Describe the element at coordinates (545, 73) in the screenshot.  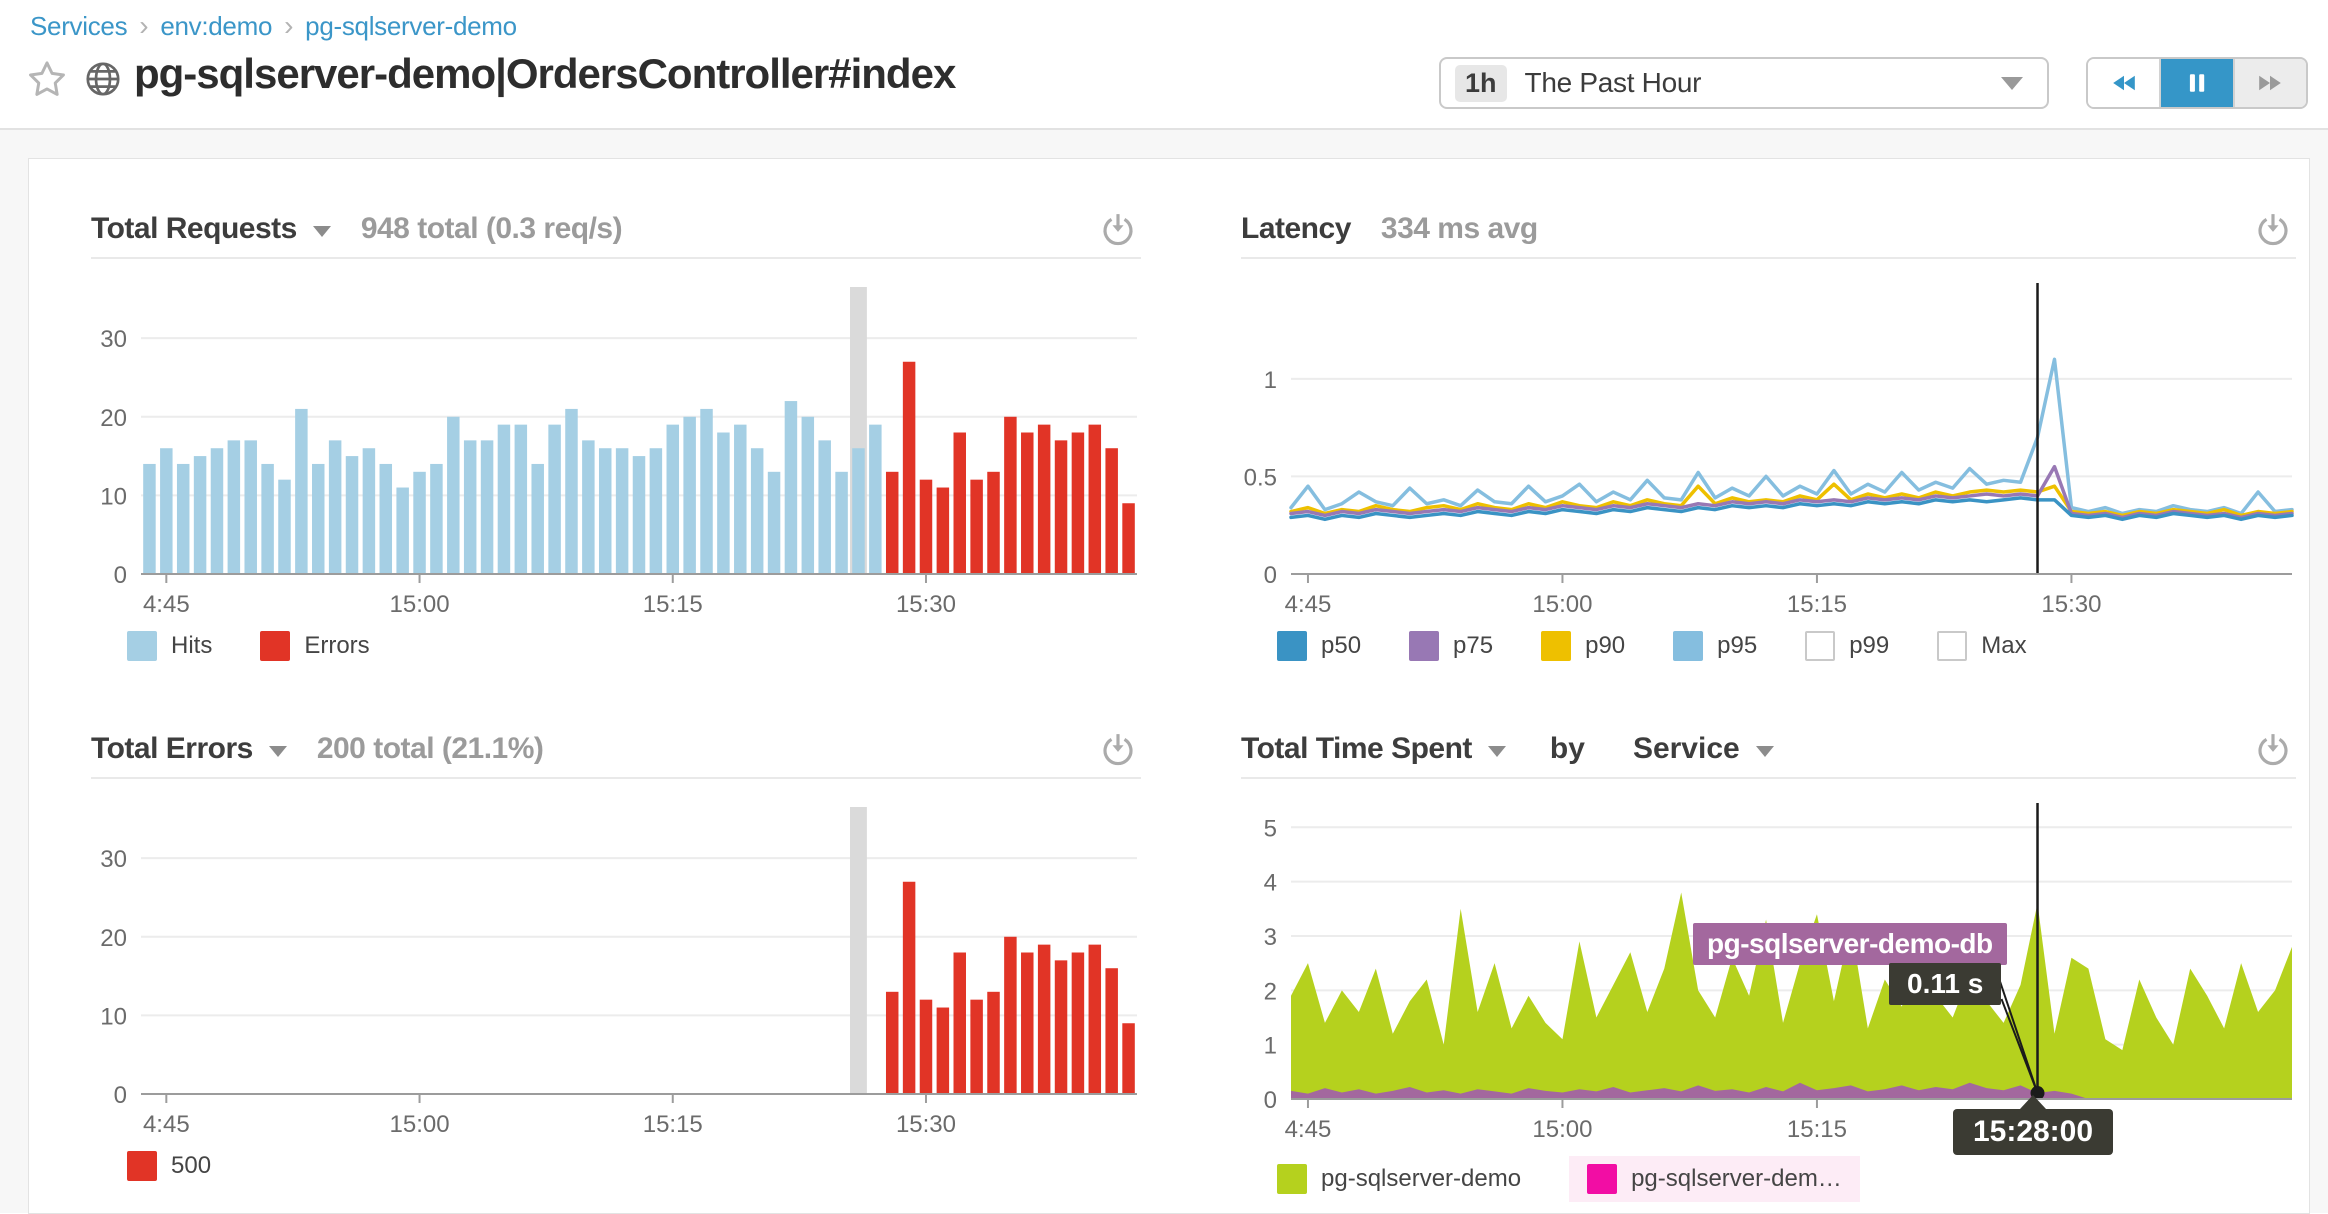
I see `page-title: pg-sqlserver-demo|OrdersController#index` at that location.